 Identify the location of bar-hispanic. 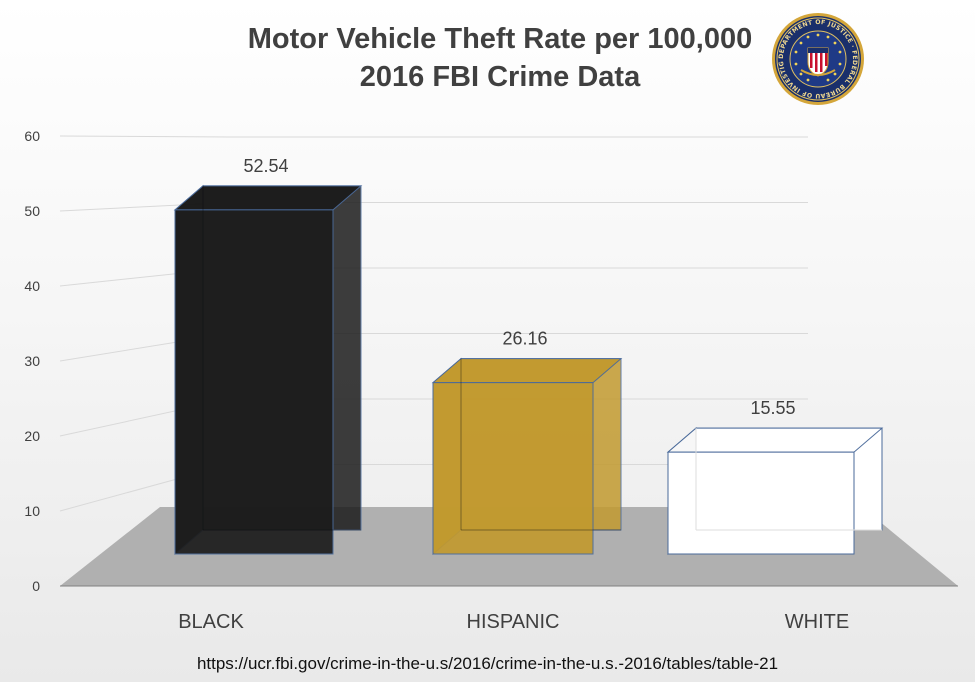
(527, 456).